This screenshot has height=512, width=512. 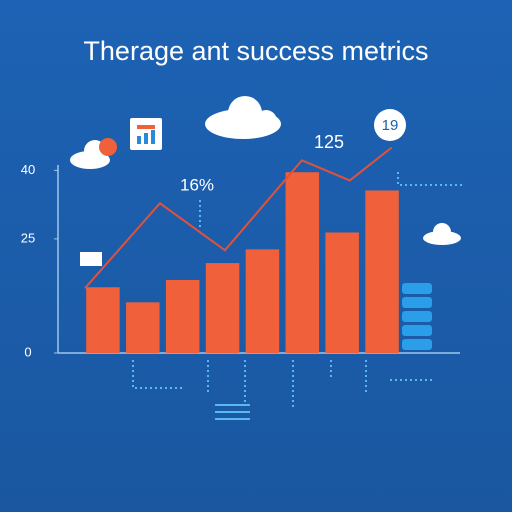 What do you see at coordinates (28, 169) in the screenshot?
I see `y-tick-label: 40` at bounding box center [28, 169].